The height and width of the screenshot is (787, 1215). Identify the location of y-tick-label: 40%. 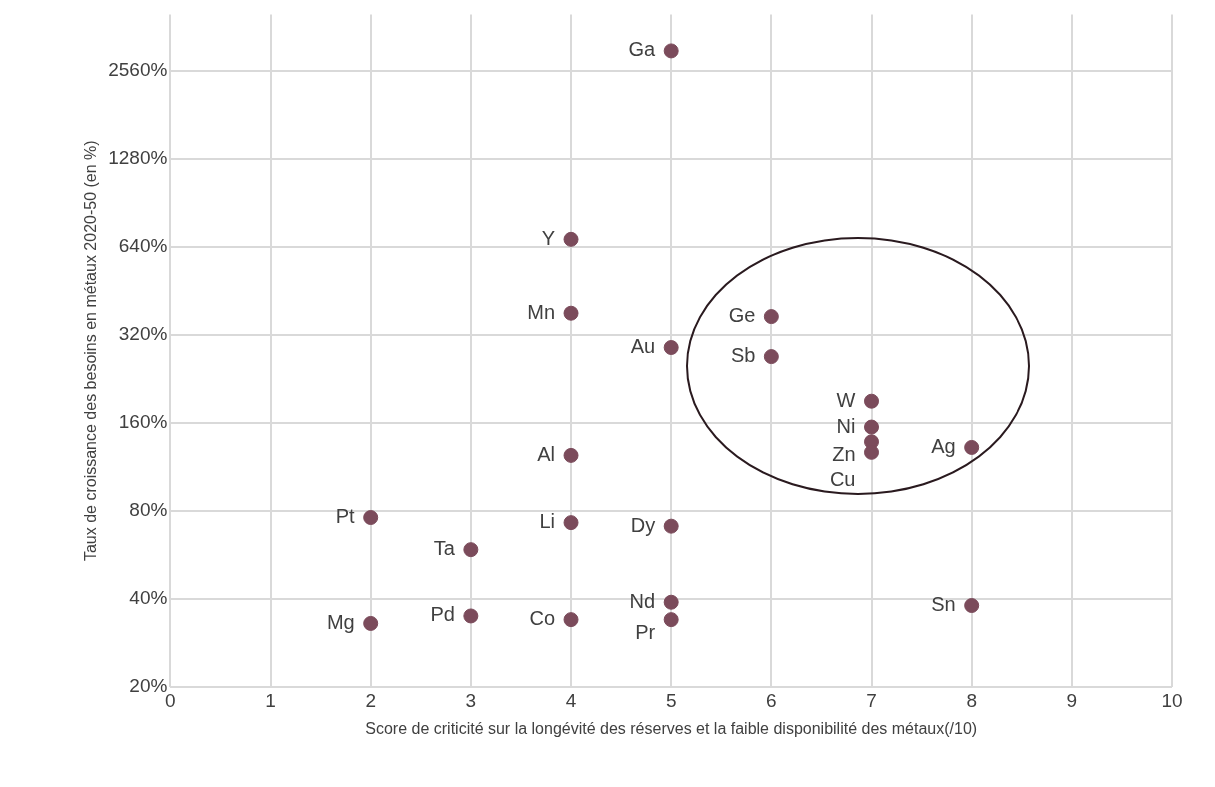
(148, 598).